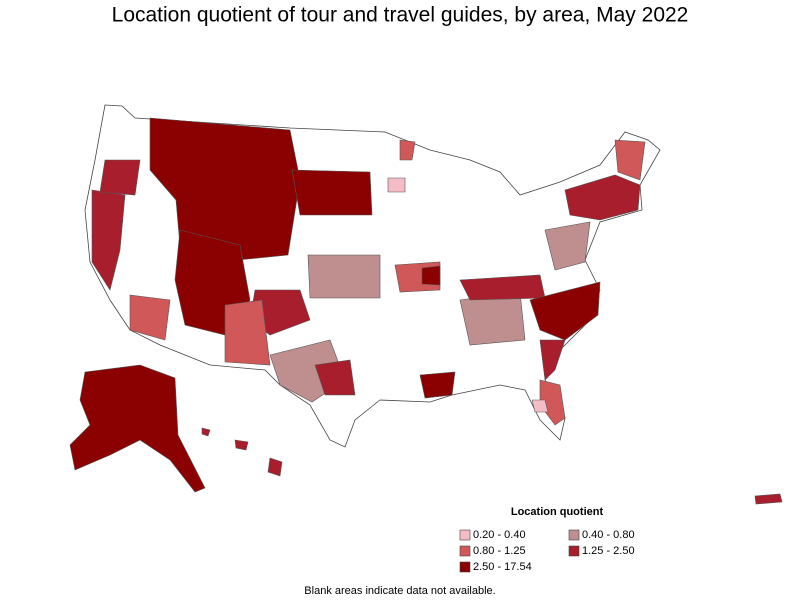 The image size is (800, 600). What do you see at coordinates (608, 535) in the screenshot?
I see `legend-label: 0.40 - 0.80` at bounding box center [608, 535].